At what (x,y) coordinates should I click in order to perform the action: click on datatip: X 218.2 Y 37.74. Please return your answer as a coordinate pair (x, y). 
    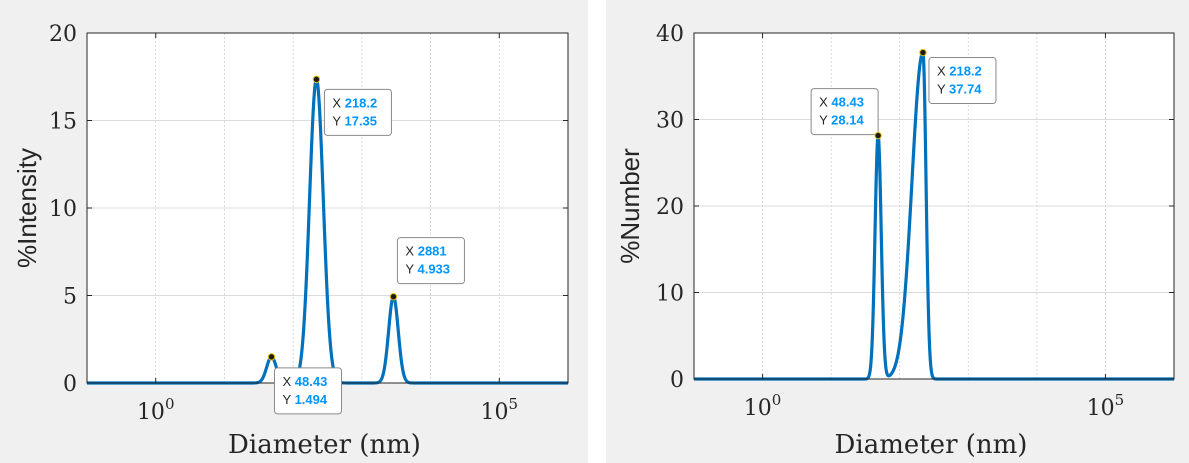
    Looking at the image, I should click on (958, 76).